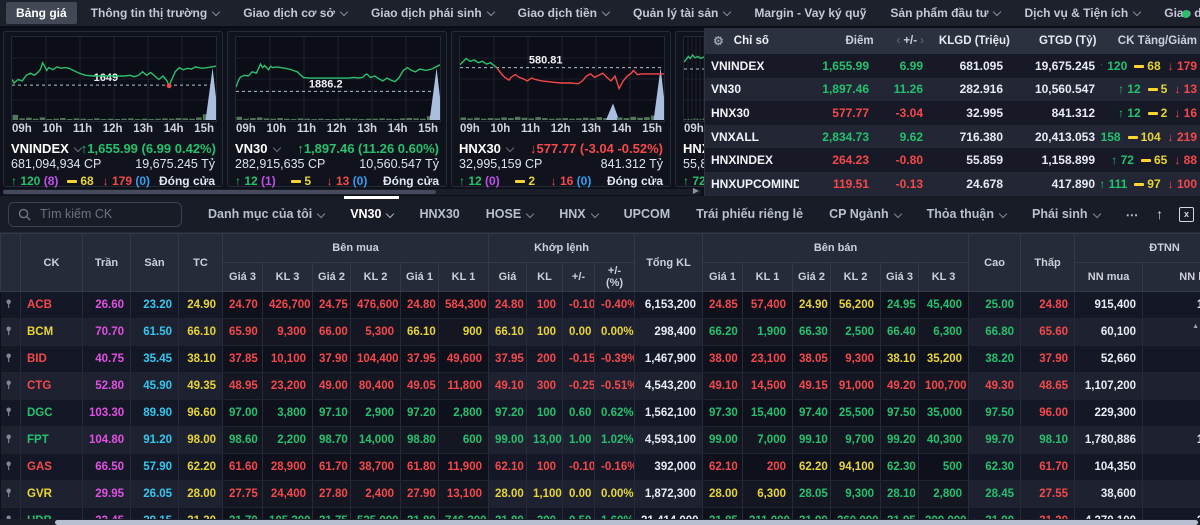  What do you see at coordinates (561, 148) in the screenshot?
I see `chart-title-row: HNX30 ↓577.77 (-3.04 -0.52%)` at bounding box center [561, 148].